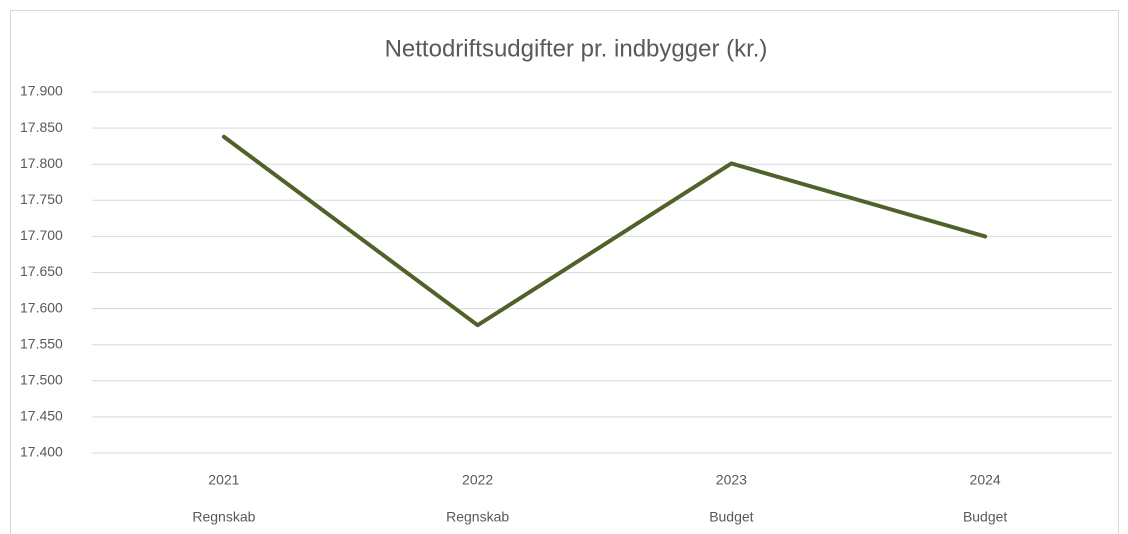  I want to click on x-tick-label: 2023, so click(731, 480).